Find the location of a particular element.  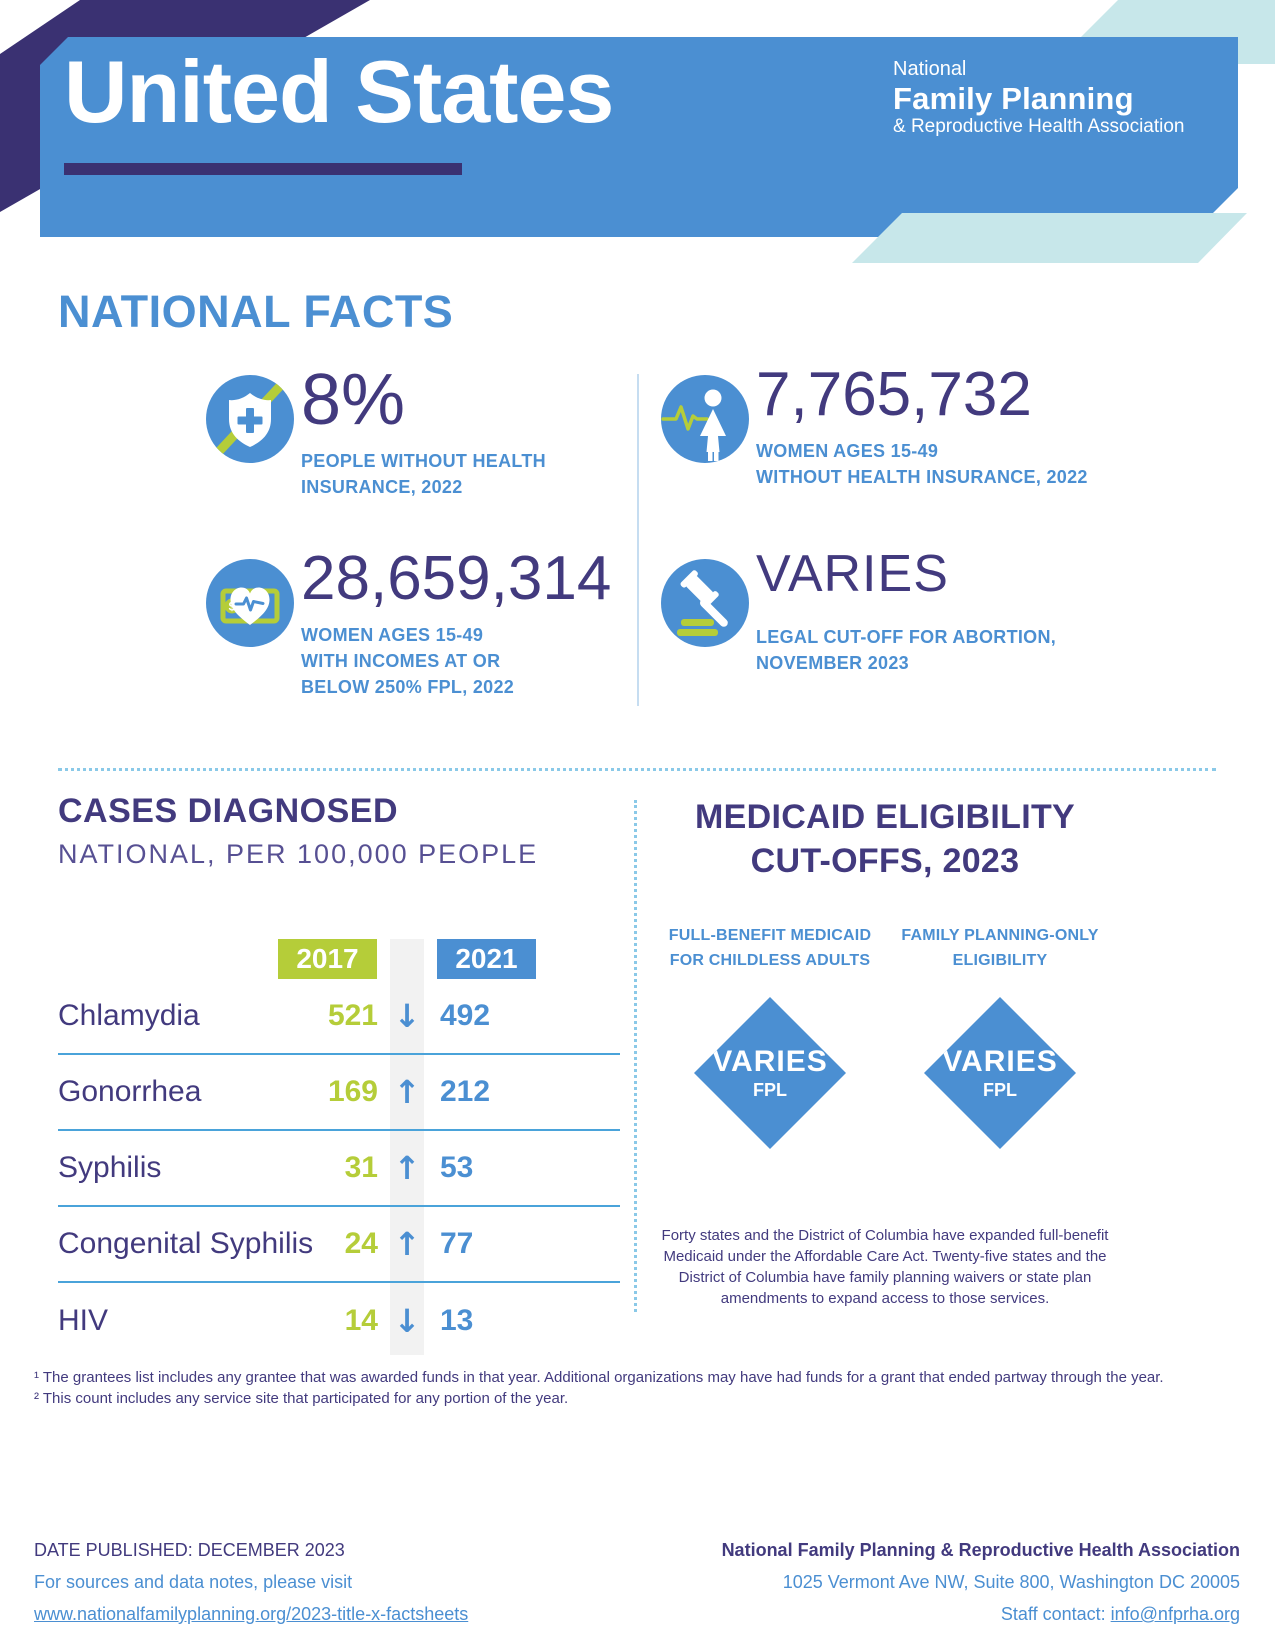

row-label: HIV is located at coordinates (83, 1320).